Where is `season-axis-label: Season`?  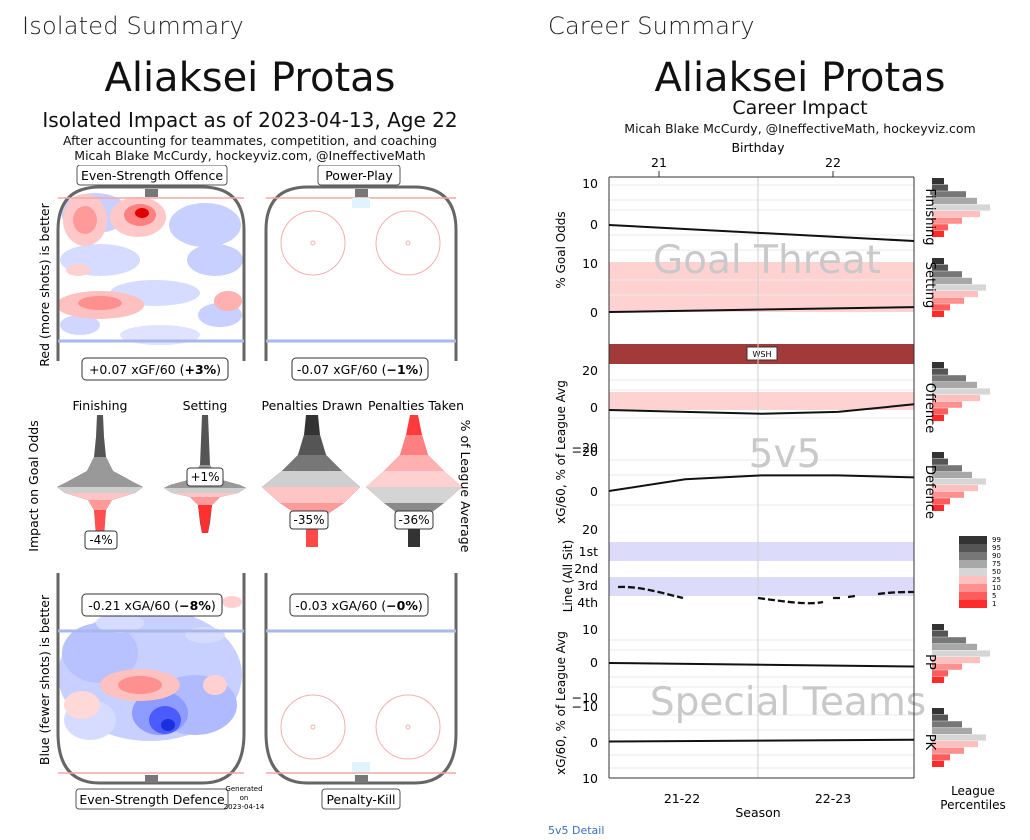 season-axis-label: Season is located at coordinates (757, 812).